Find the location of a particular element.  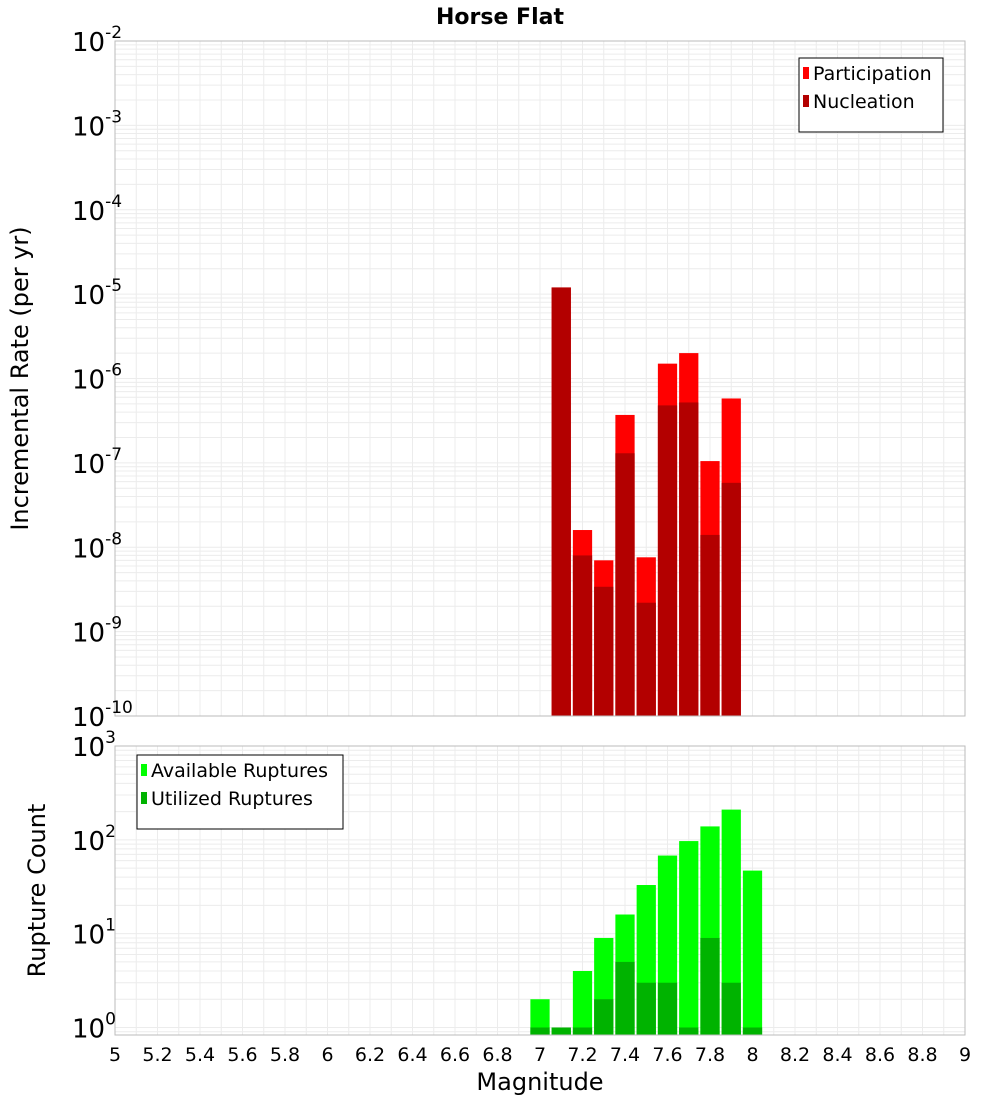

y-axis-title: Rupture Count is located at coordinates (37, 891).